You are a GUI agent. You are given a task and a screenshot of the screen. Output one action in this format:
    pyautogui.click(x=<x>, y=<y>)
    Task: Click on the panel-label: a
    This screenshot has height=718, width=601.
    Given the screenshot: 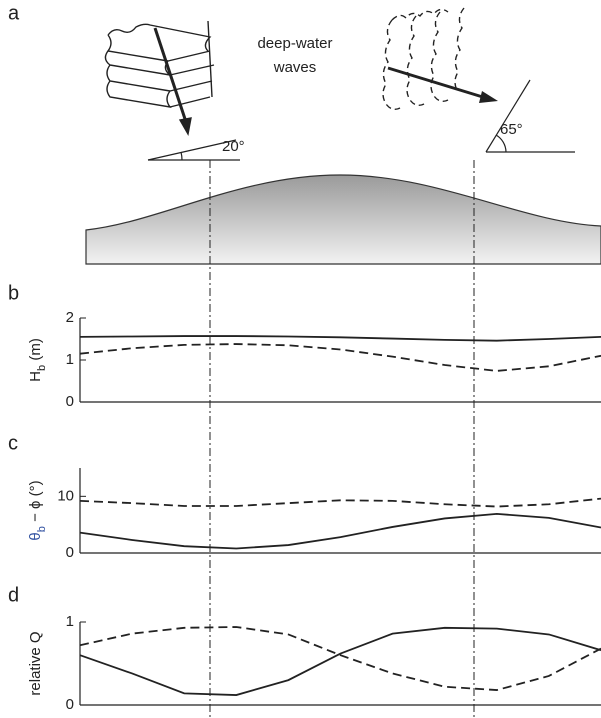 What is the action you would take?
    pyautogui.click(x=14, y=13)
    